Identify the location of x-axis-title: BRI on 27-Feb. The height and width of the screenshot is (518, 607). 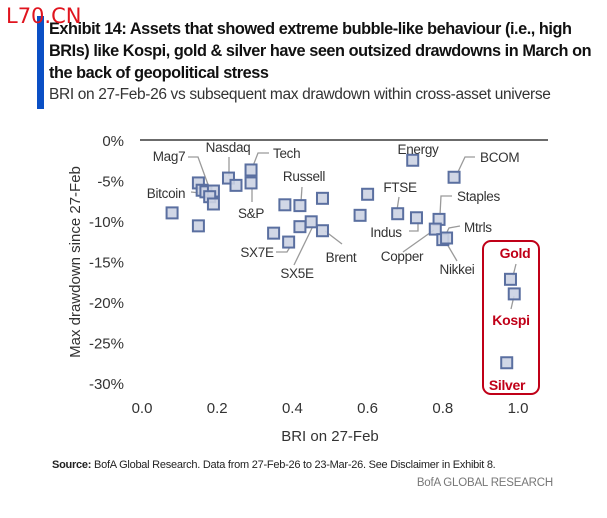
(330, 436).